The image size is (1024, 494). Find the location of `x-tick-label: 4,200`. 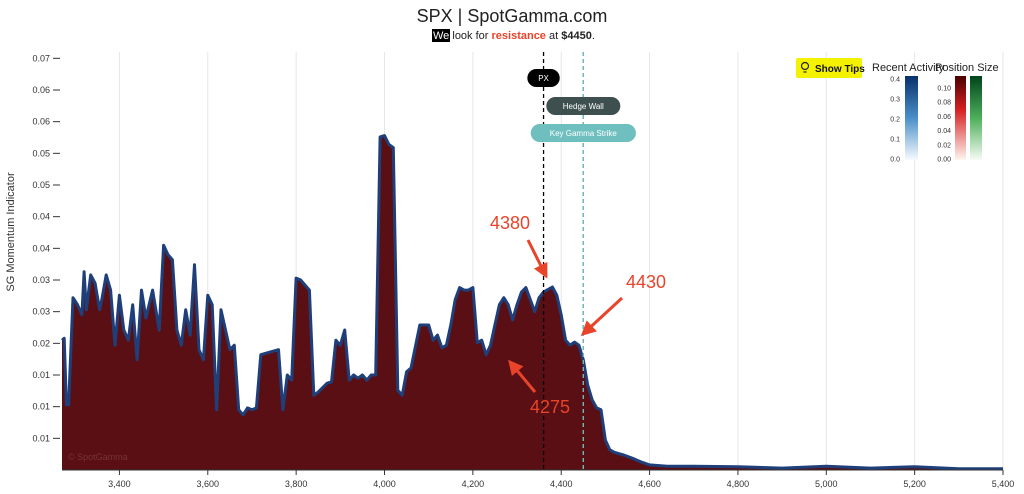

x-tick-label: 4,200 is located at coordinates (473, 484).